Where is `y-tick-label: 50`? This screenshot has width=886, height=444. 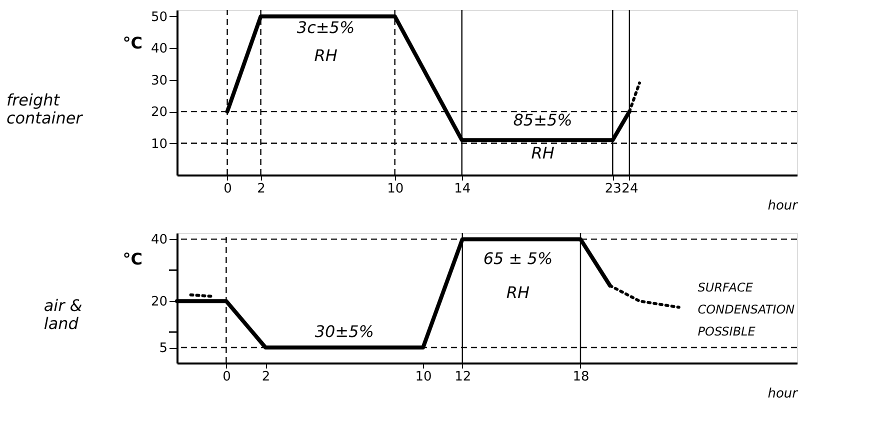
y-tick-label: 50 is located at coordinates (159, 17).